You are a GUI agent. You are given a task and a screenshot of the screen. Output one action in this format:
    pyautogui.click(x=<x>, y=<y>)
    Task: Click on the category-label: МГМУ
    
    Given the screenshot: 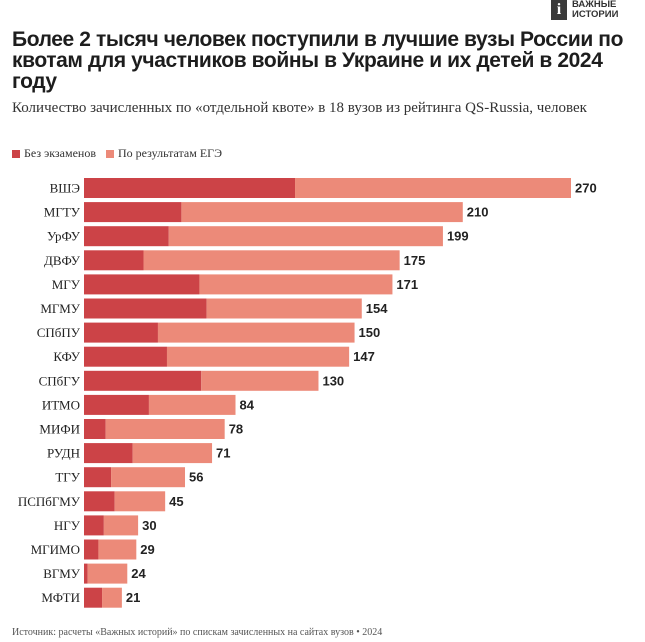 What is the action you would take?
    pyautogui.click(x=60, y=308)
    